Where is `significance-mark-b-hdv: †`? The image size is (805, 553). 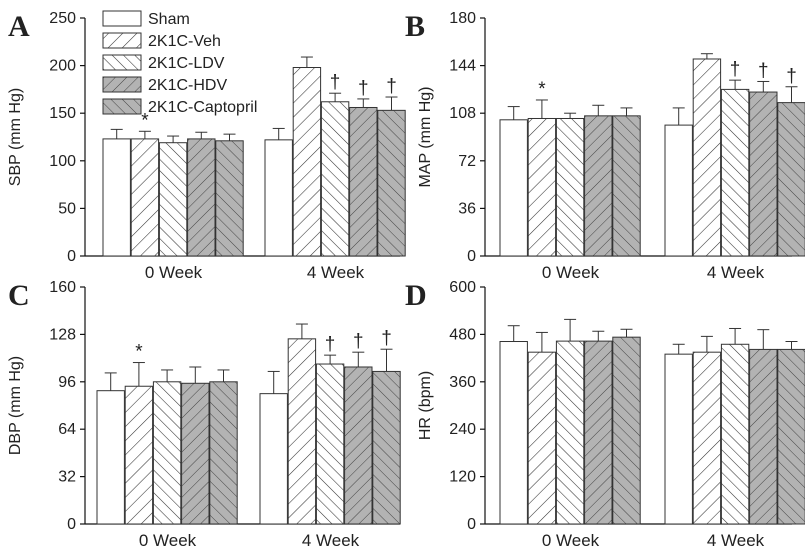 significance-mark-b-hdv: † is located at coordinates (763, 70).